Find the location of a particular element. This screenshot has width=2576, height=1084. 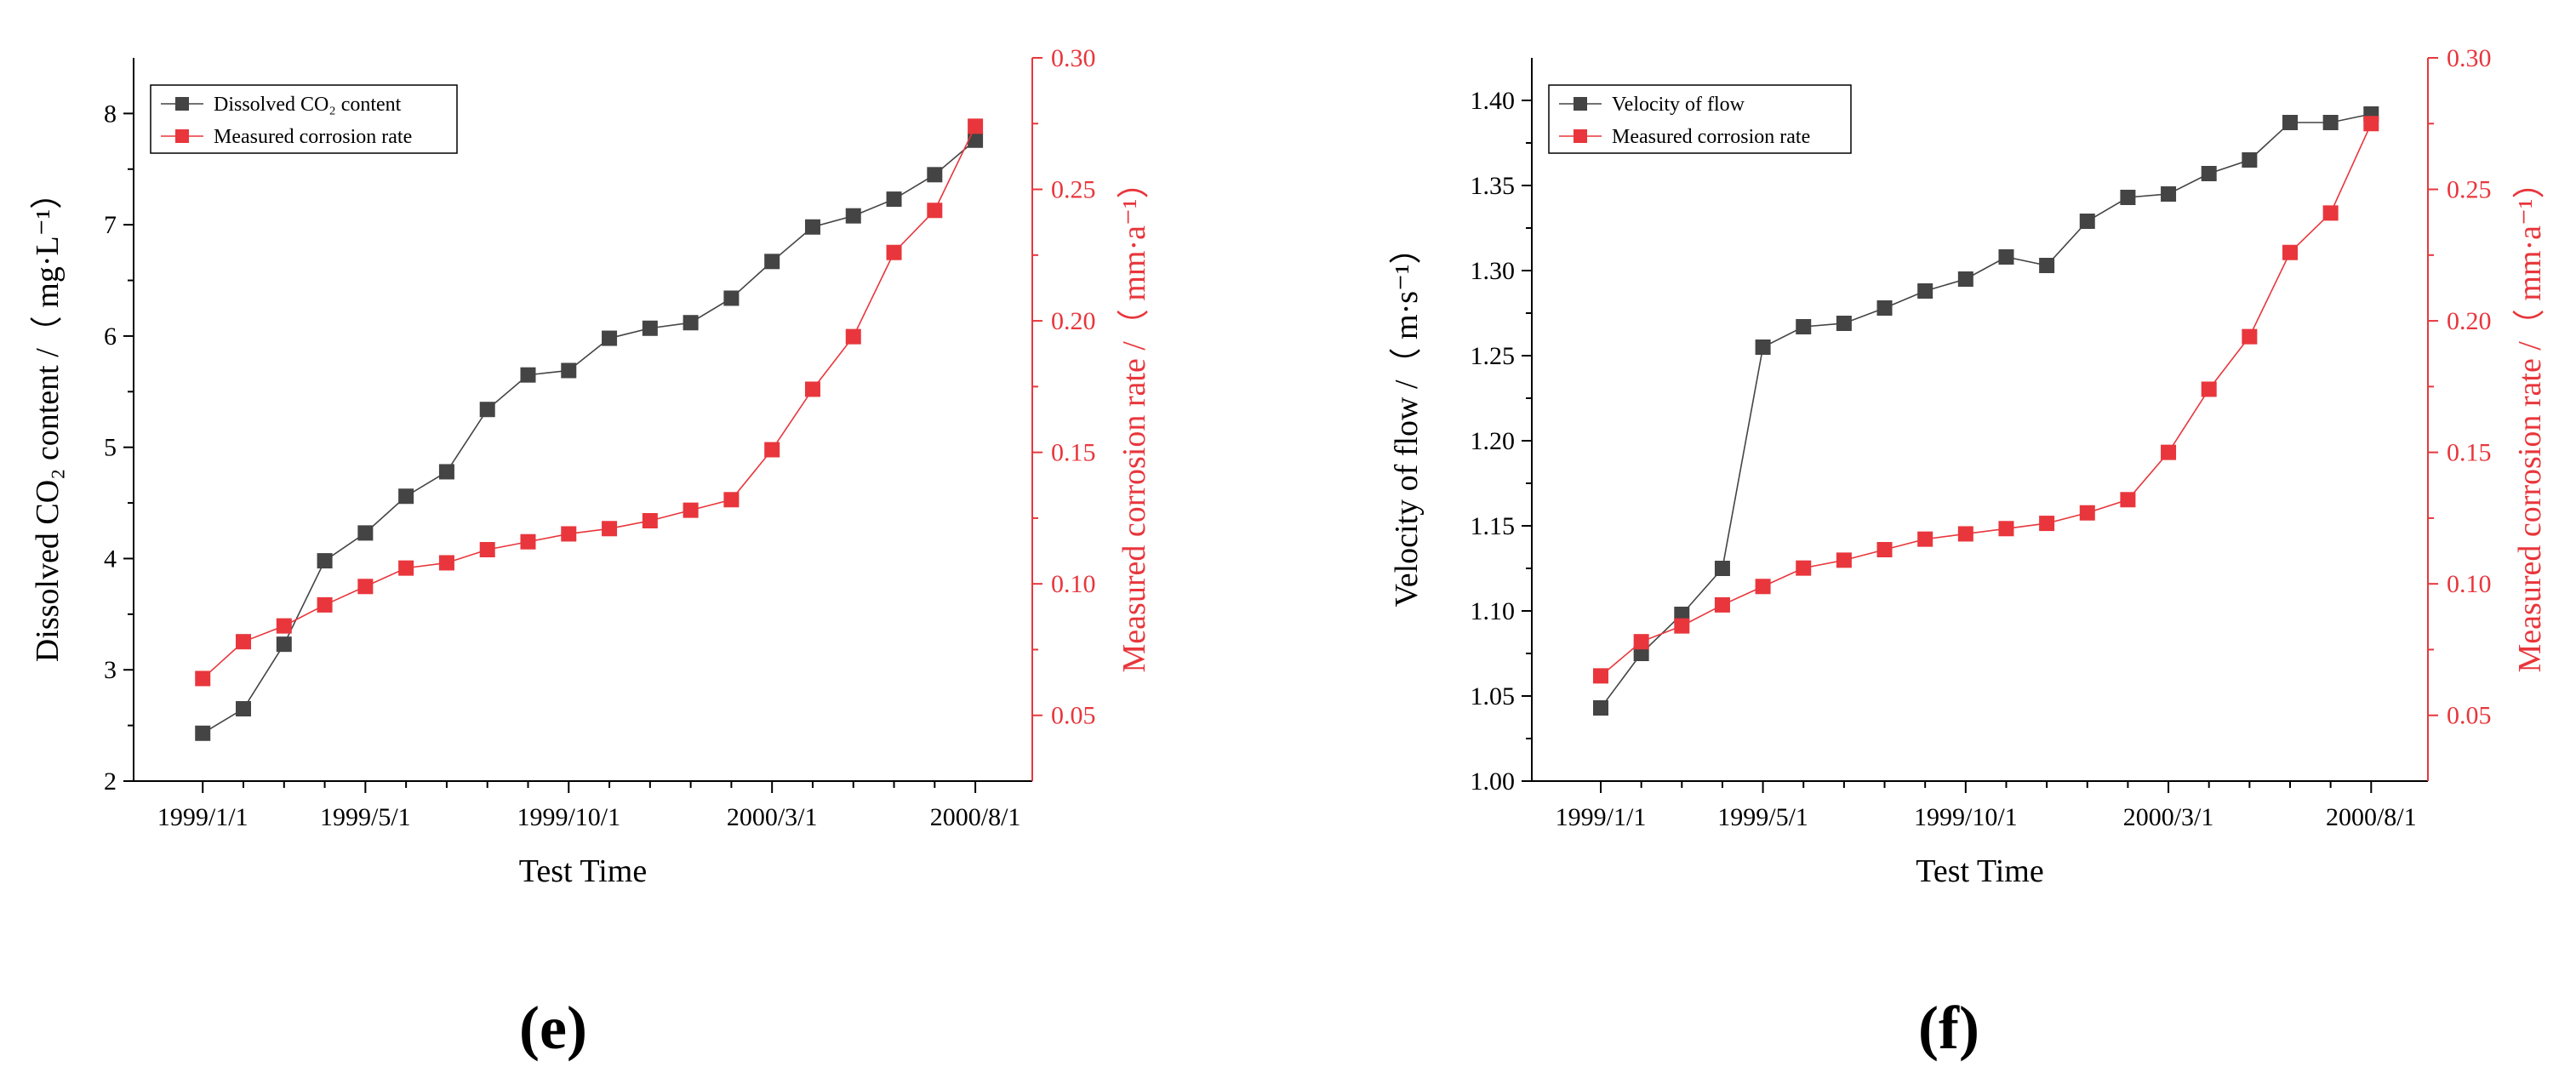

panel-label: (e) is located at coordinates (553, 1028).